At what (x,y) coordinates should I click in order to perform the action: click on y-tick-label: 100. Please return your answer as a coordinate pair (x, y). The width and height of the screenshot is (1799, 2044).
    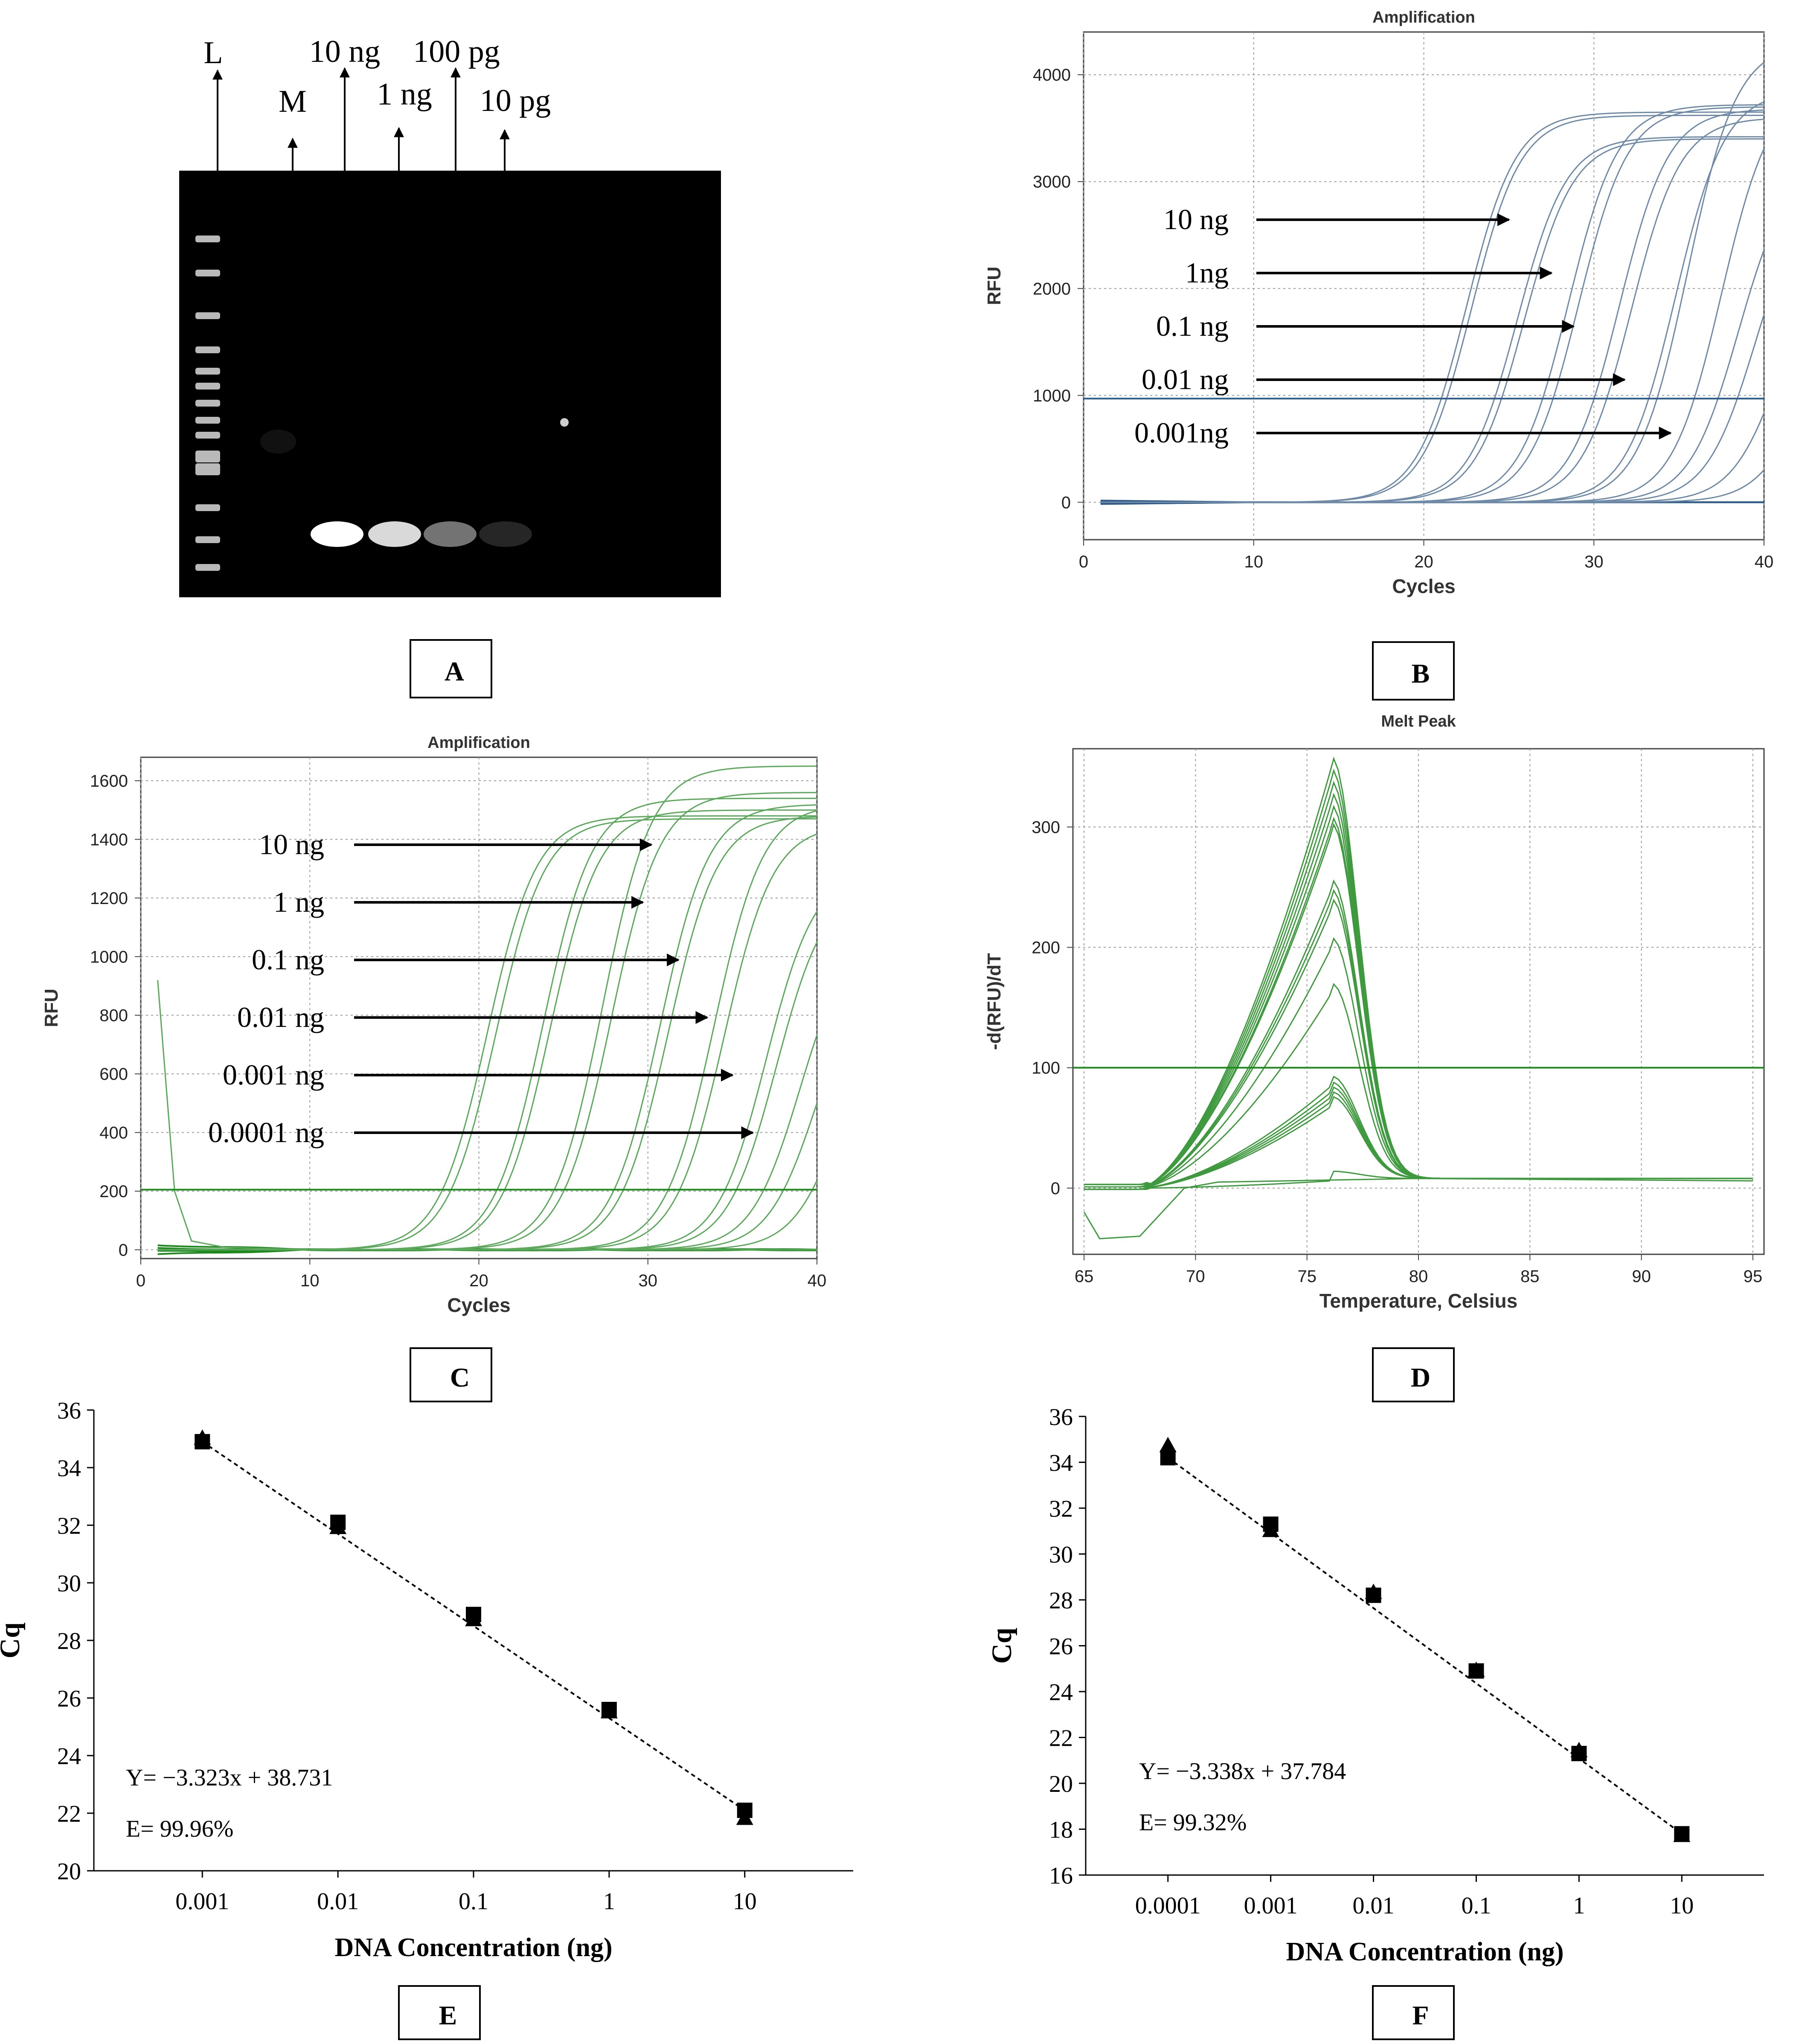
    Looking at the image, I should click on (1046, 1068).